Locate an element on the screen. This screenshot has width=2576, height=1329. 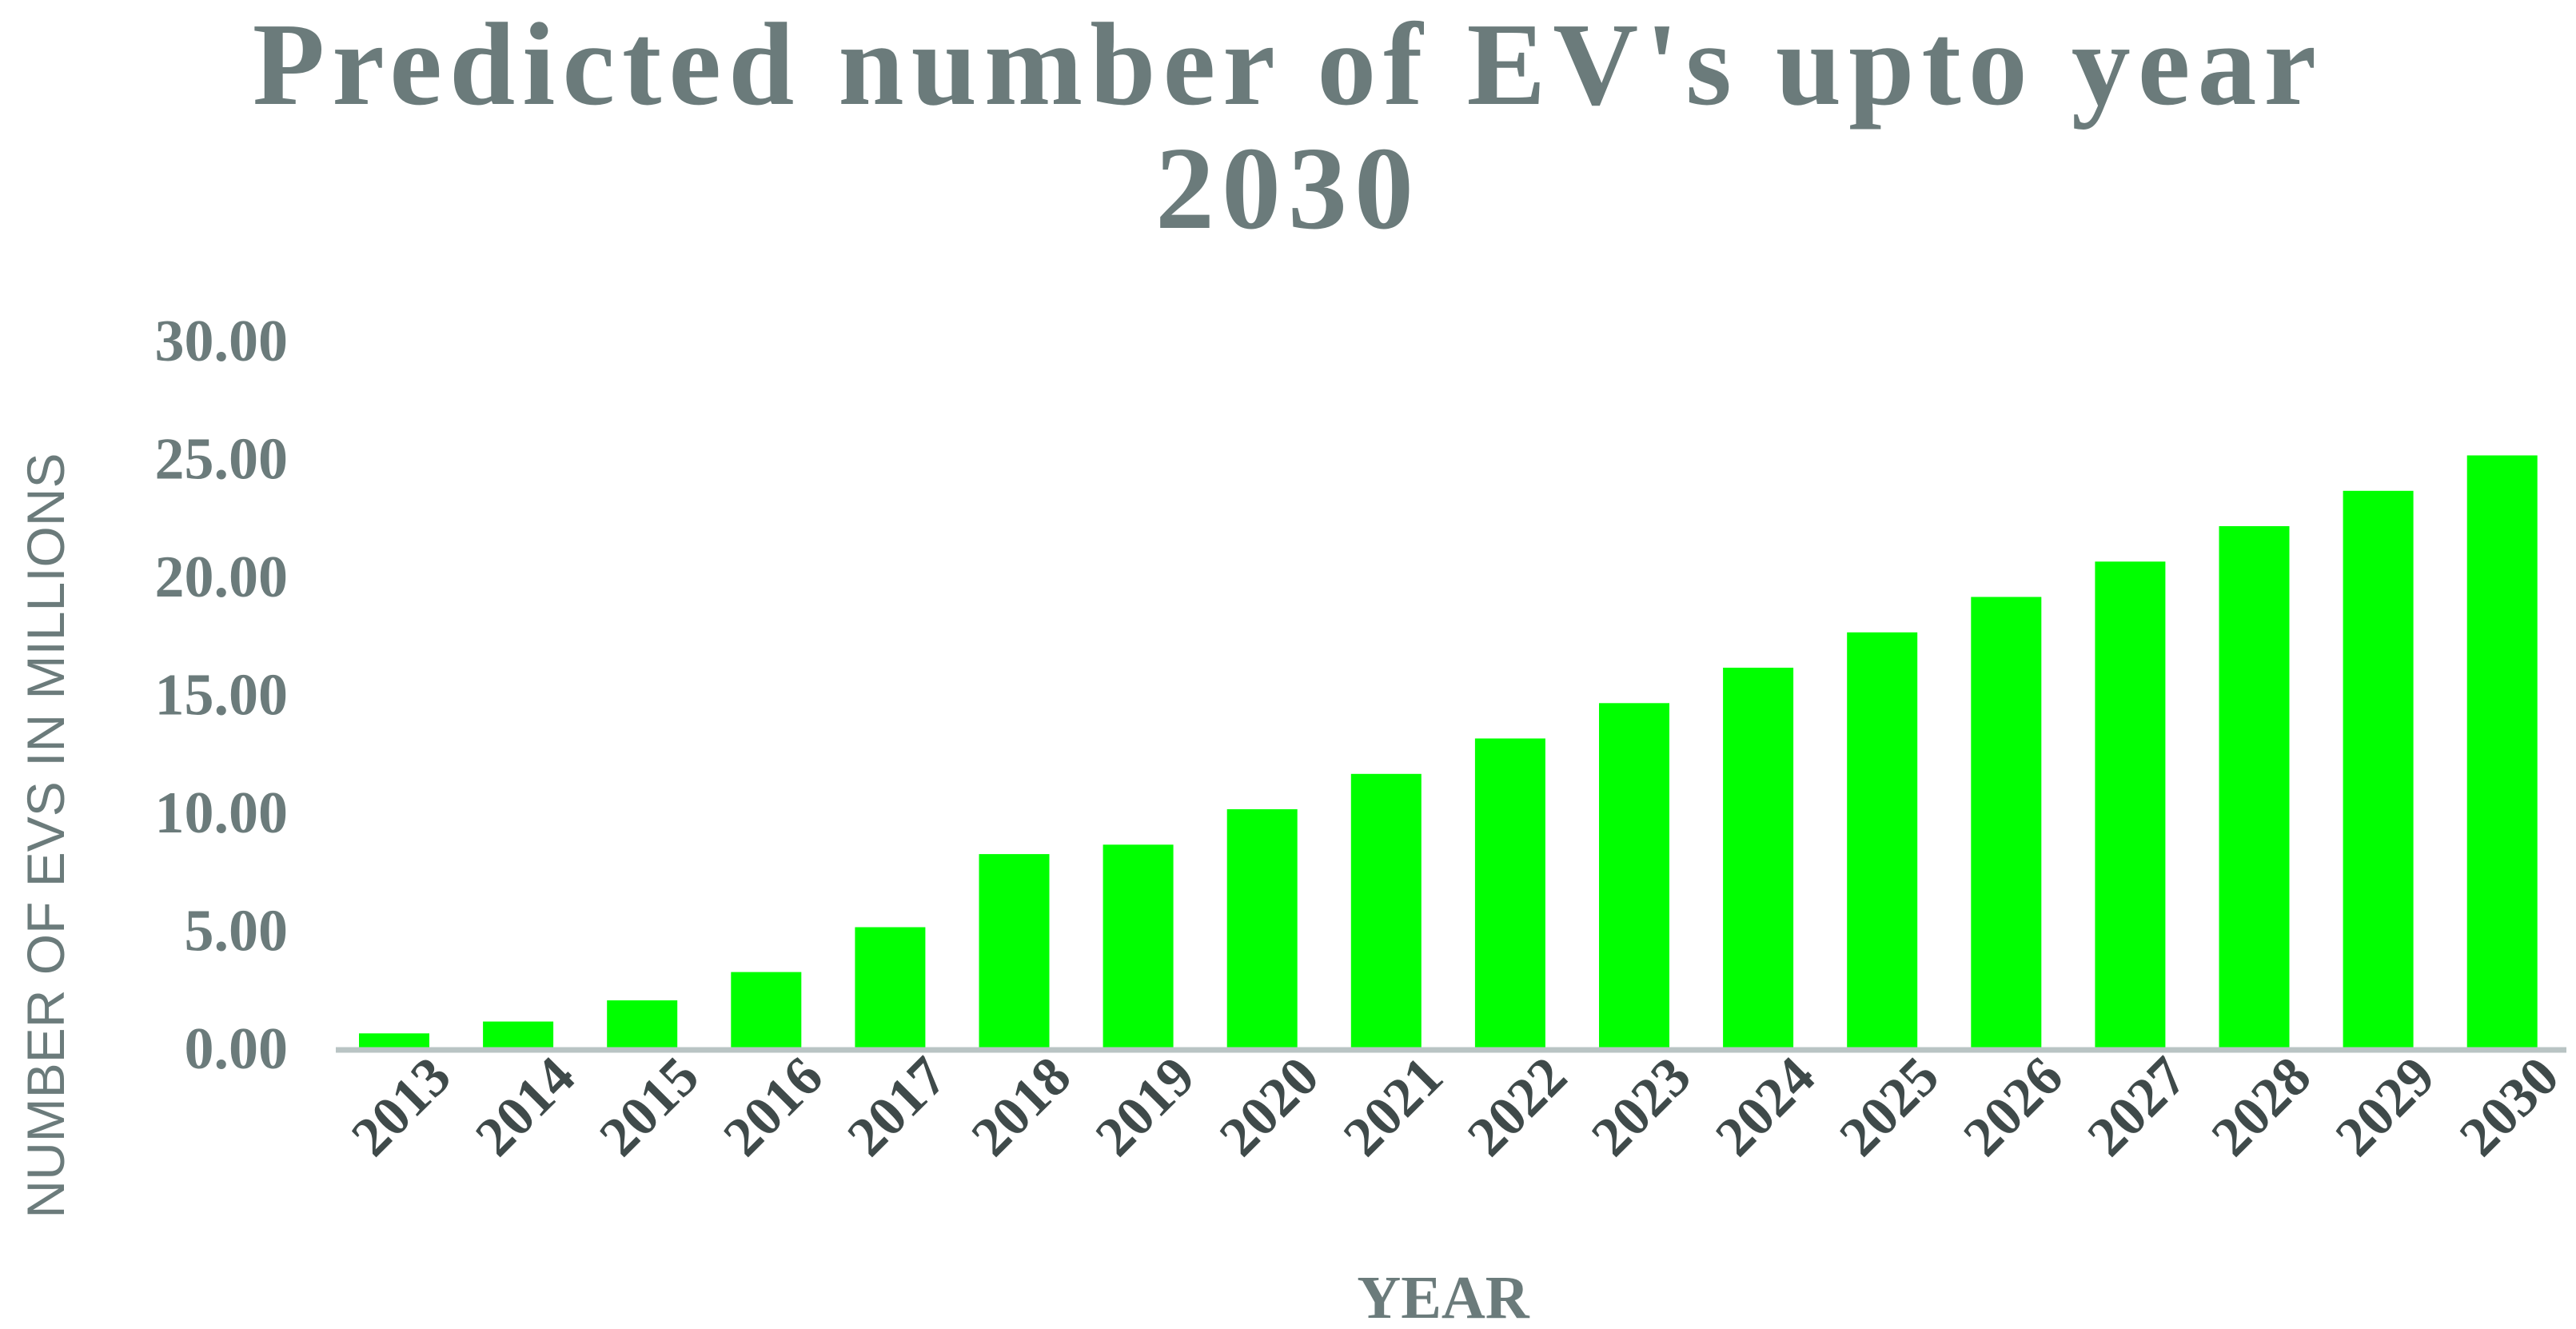
x-tick-label: 2015 is located at coordinates (649, 1106).